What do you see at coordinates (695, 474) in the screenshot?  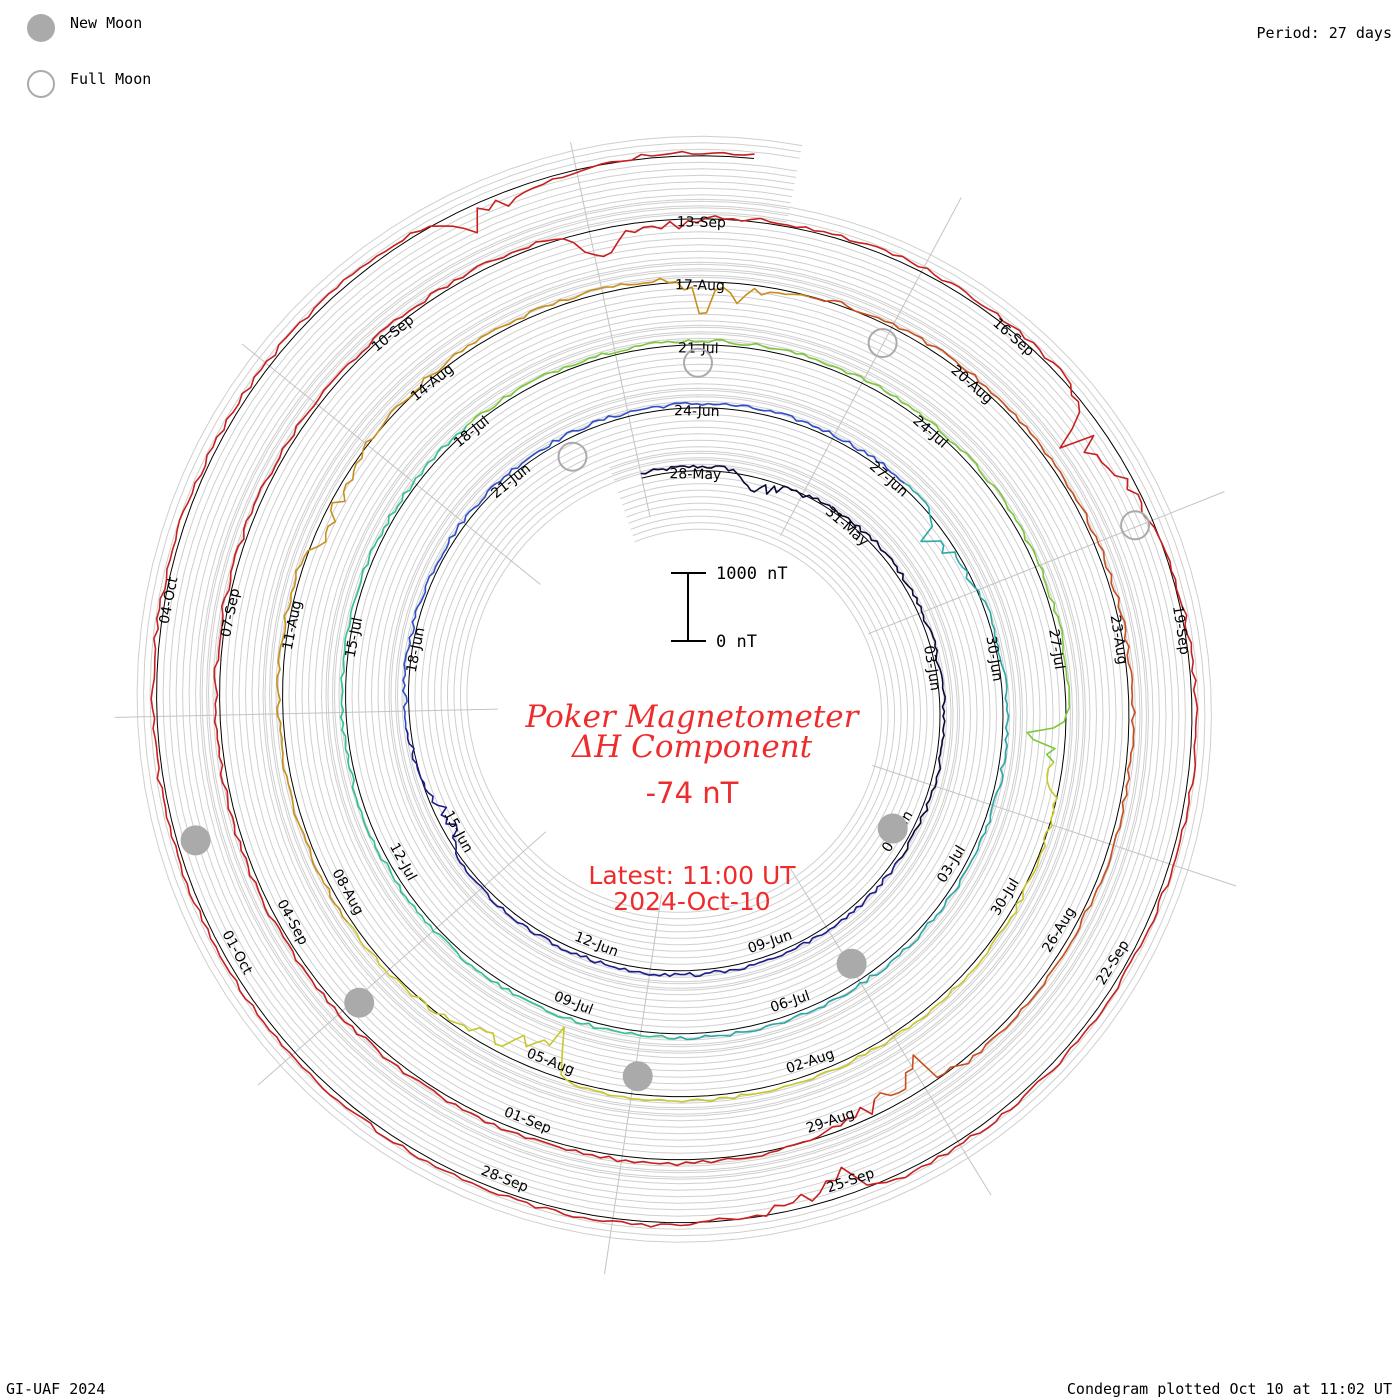 I see `date-tick-label: 28-May` at bounding box center [695, 474].